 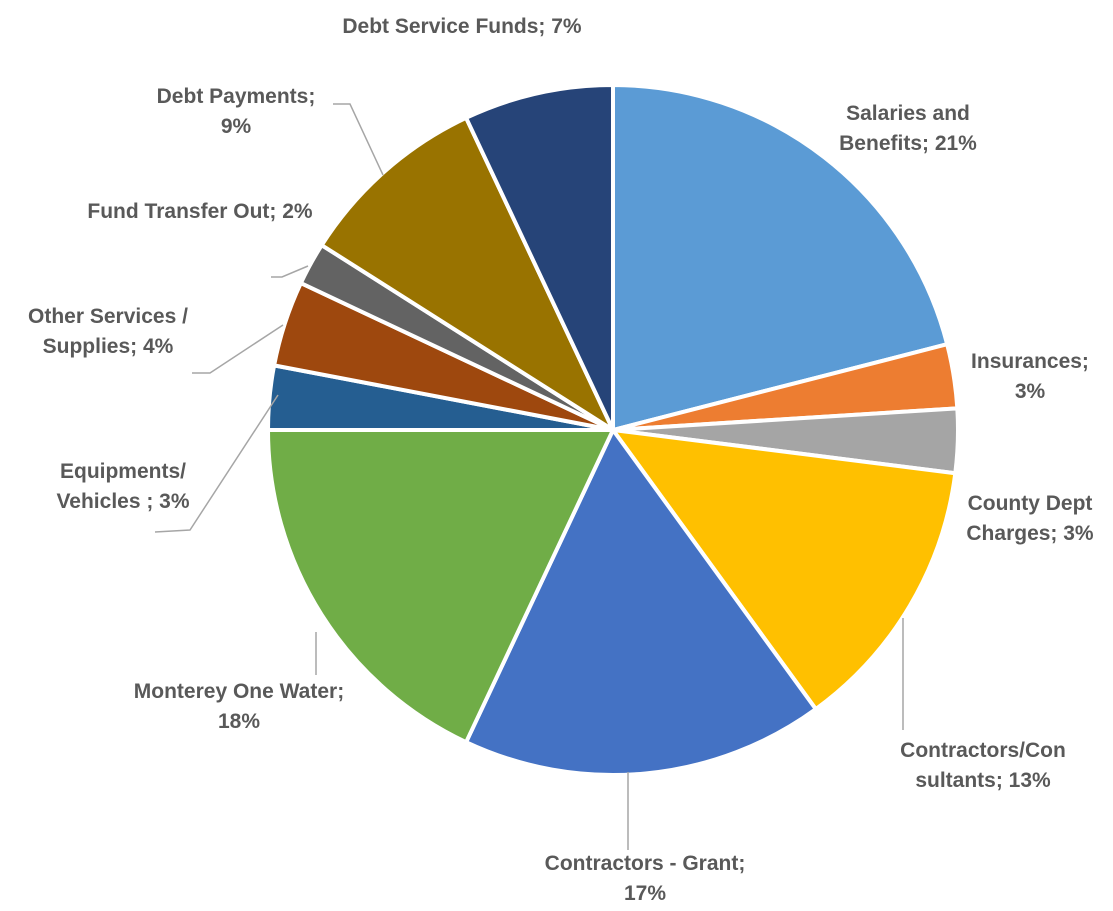 What do you see at coordinates (462, 26) in the screenshot?
I see `data-label-debt-service-funds: Debt Service Funds; 7%` at bounding box center [462, 26].